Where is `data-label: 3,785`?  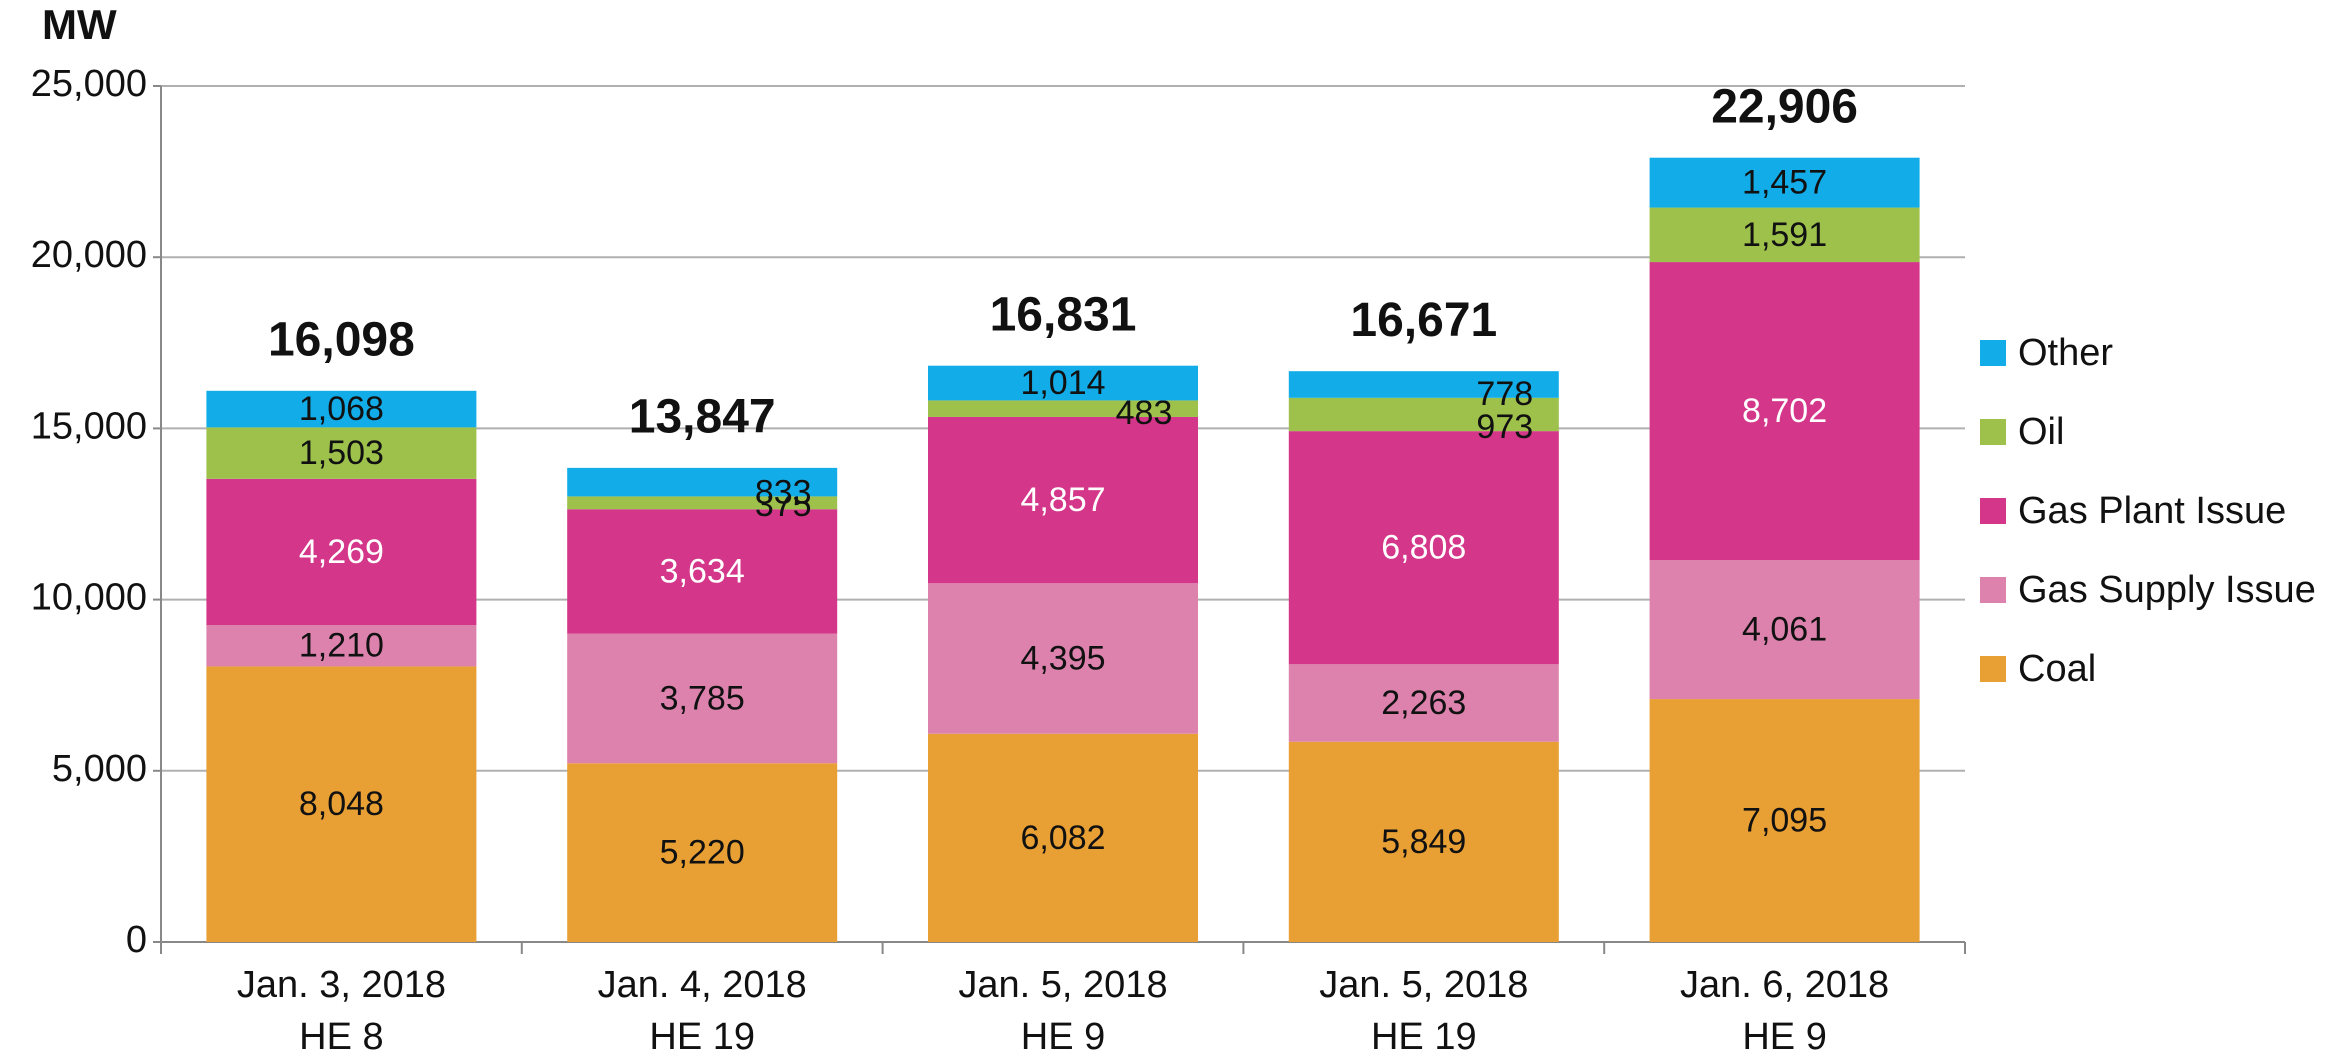
data-label: 3,785 is located at coordinates (702, 698).